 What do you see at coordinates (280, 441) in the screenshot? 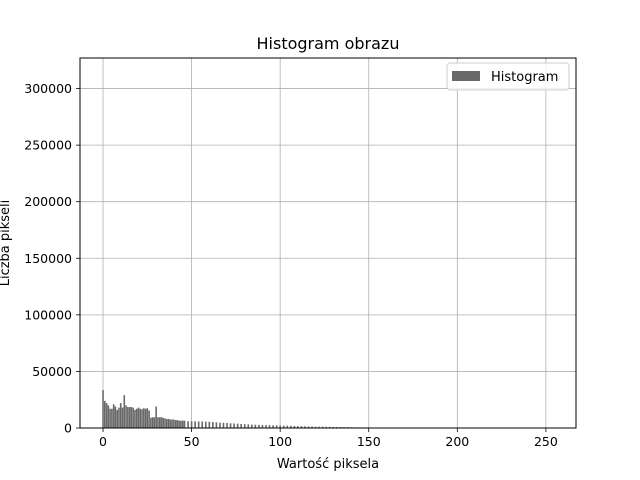
I see `x-tick-label: 100` at bounding box center [280, 441].